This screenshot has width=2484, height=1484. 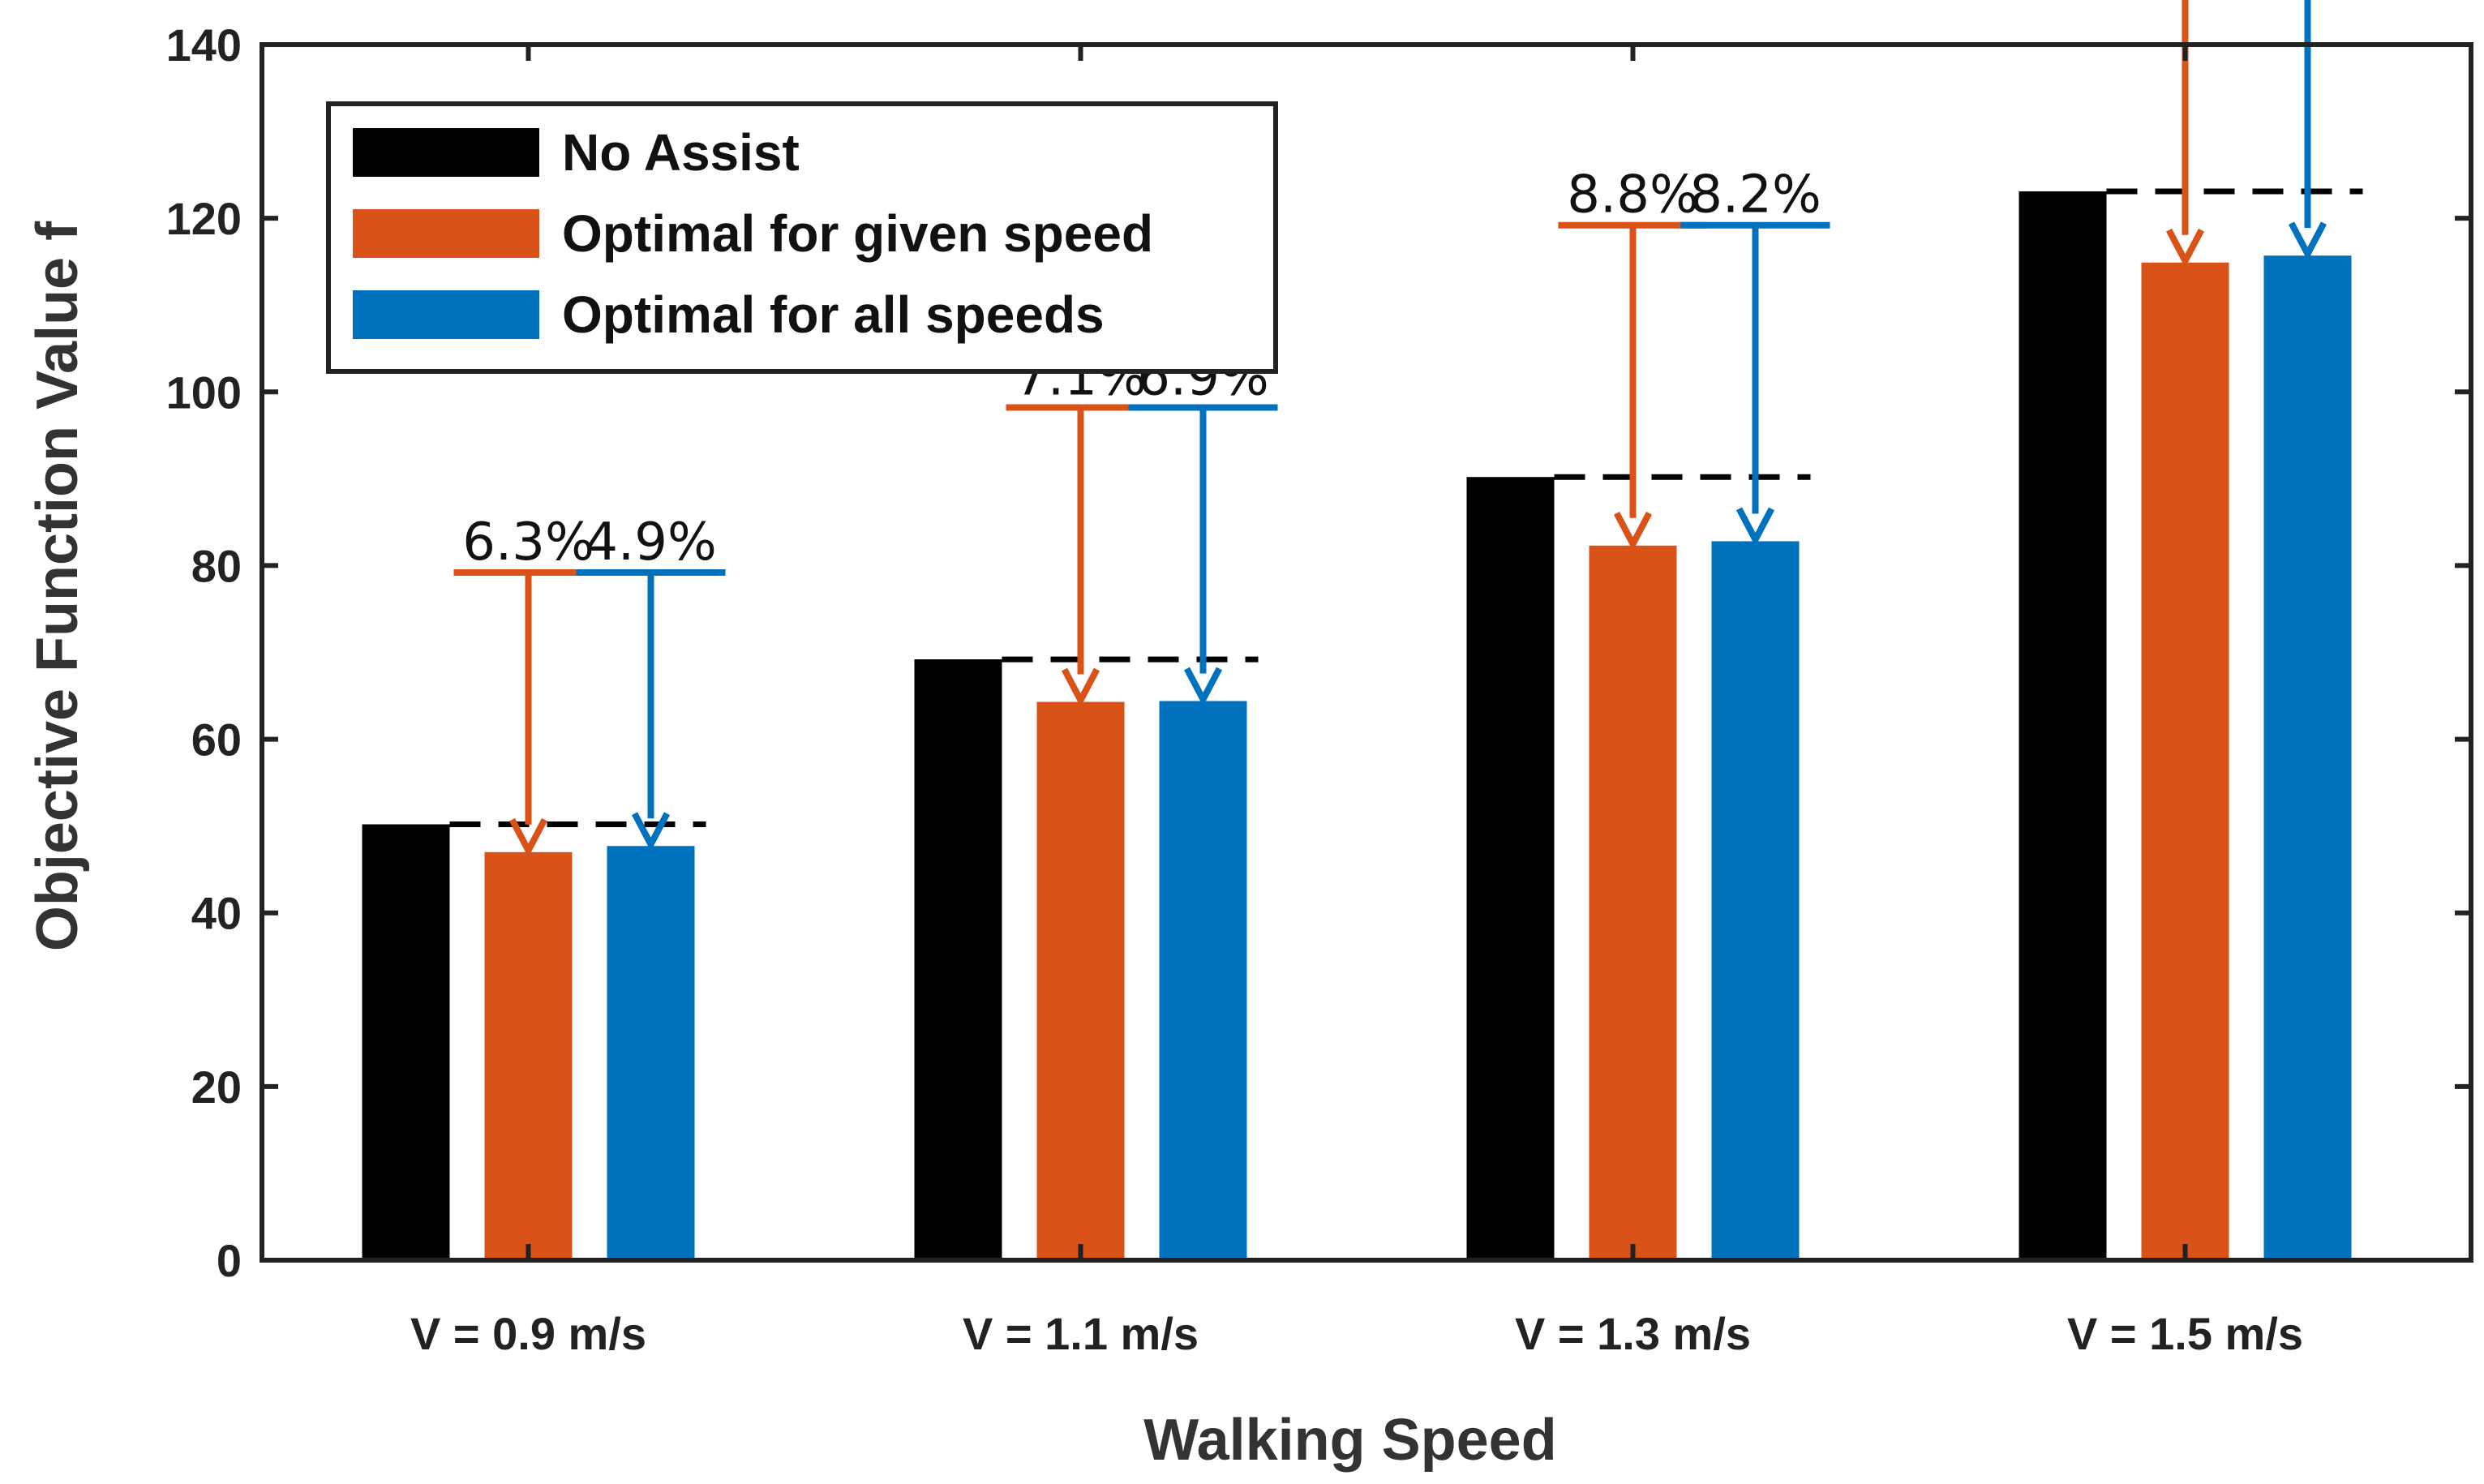 I want to click on legend-label-0: No Assist, so click(x=681, y=152).